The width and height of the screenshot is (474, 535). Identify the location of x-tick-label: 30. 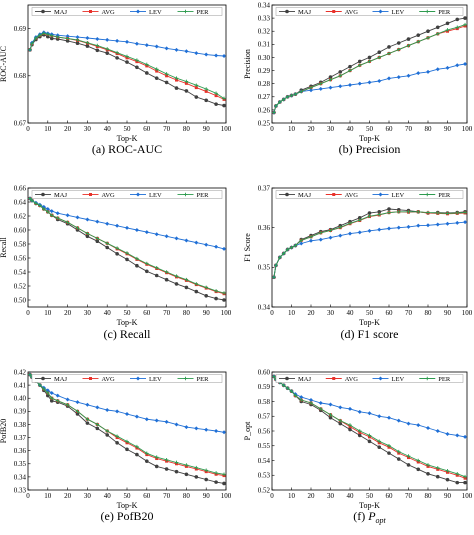
(88, 313).